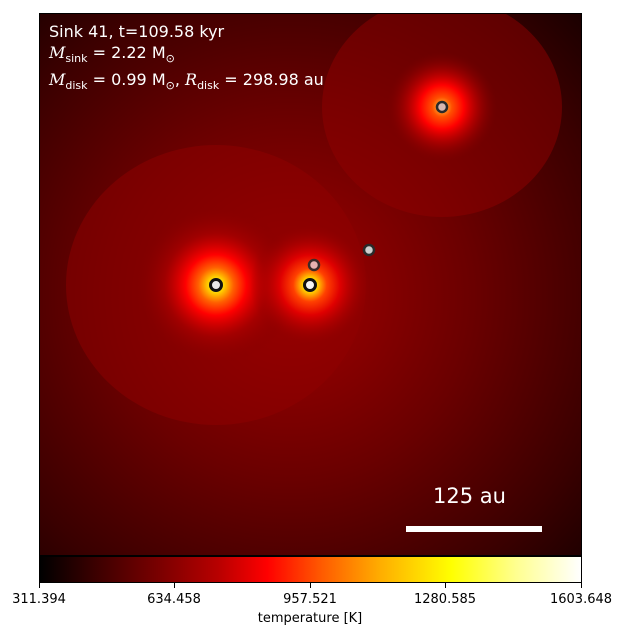 This screenshot has width=624, height=636. Describe the element at coordinates (469, 496) in the screenshot. I see `scale-bar-label: 125 au` at that location.